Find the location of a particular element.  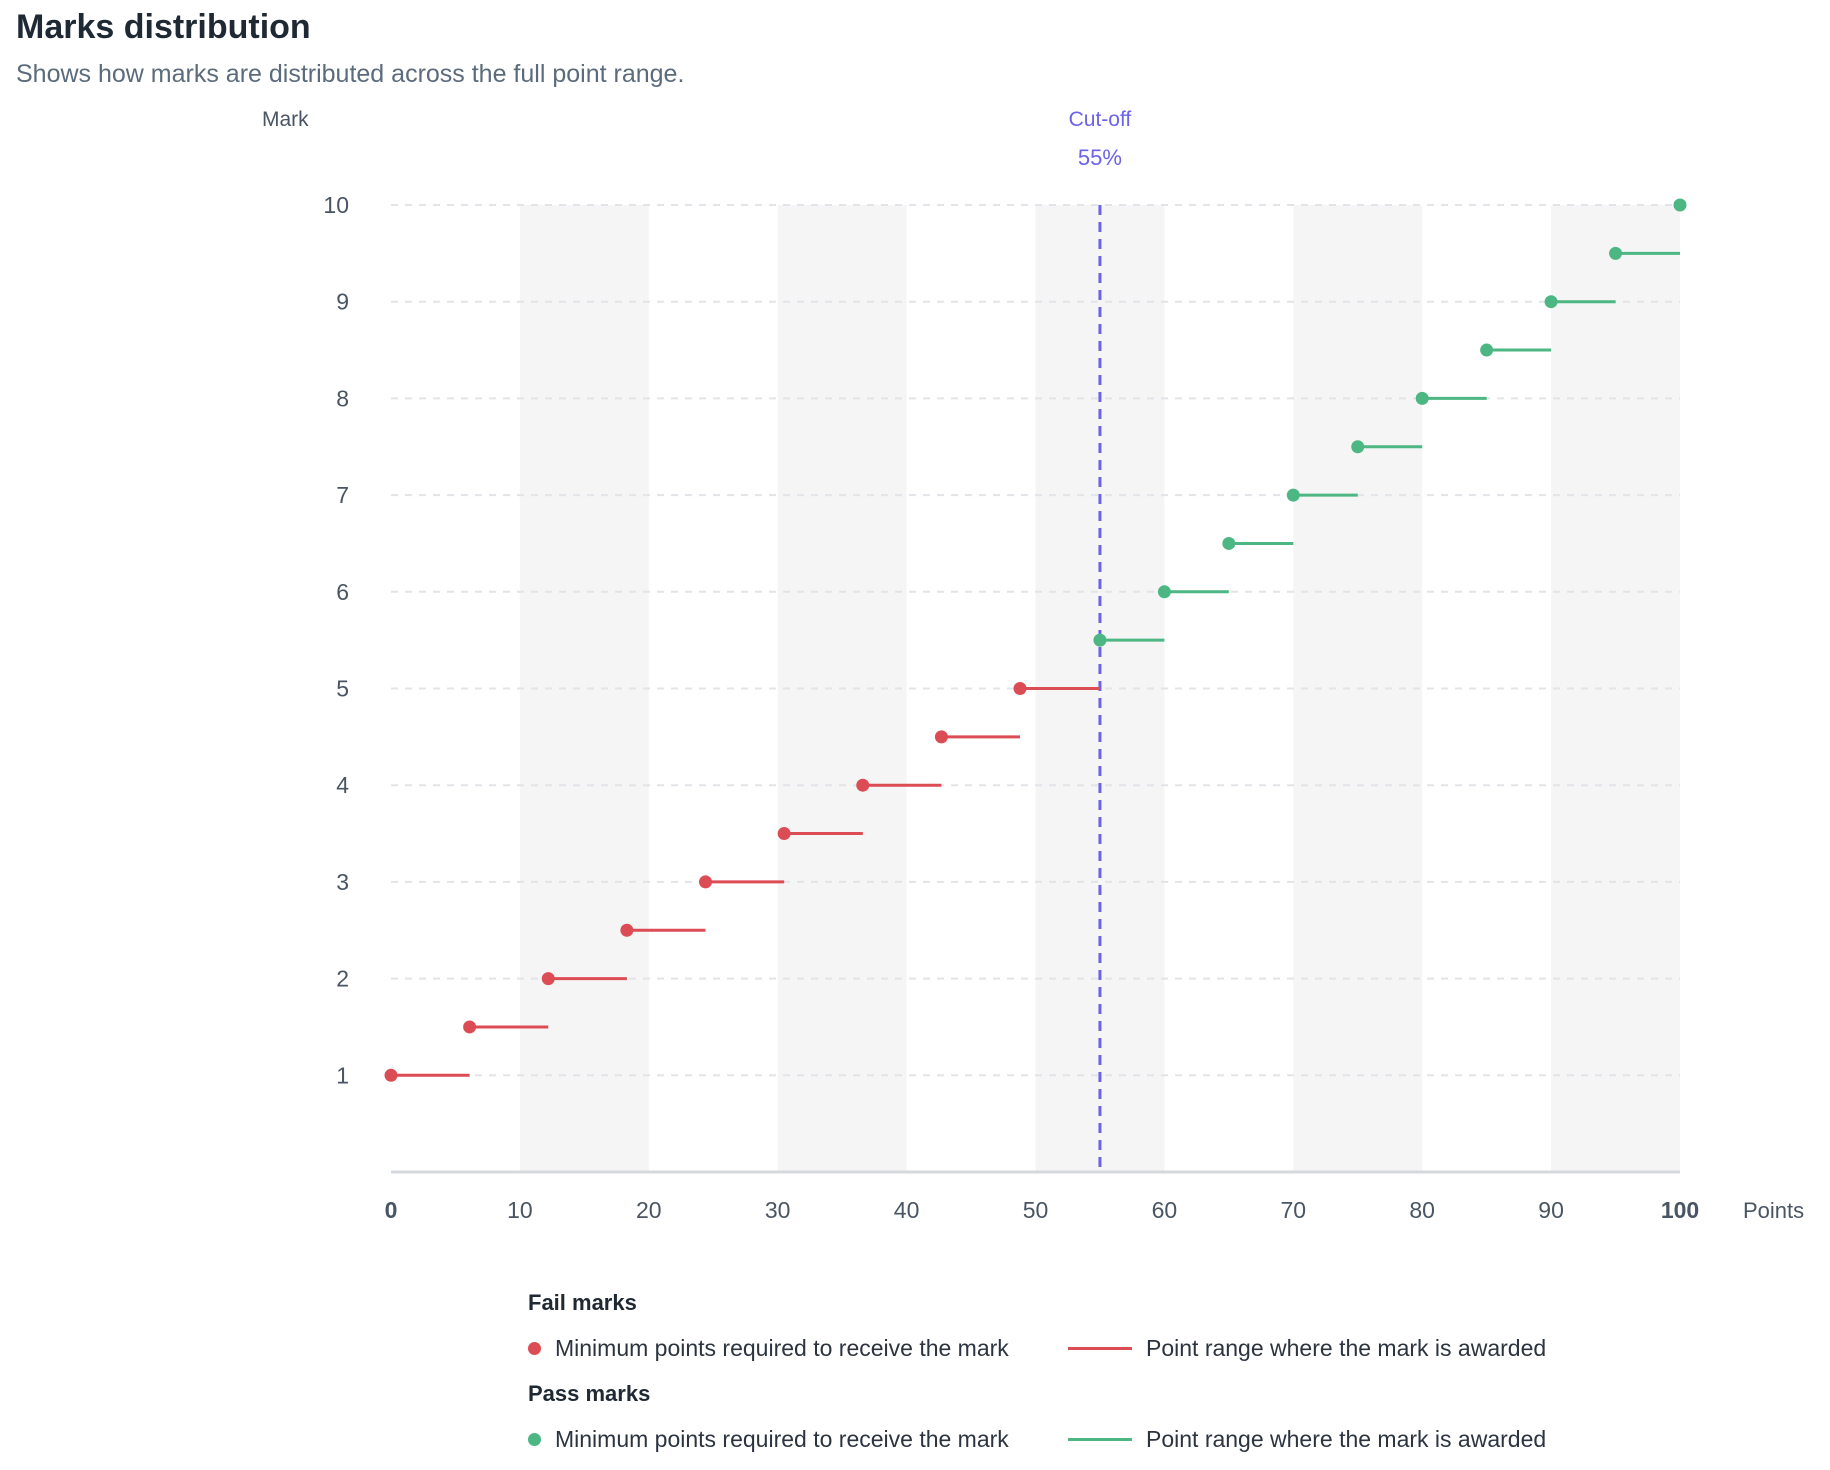

legend-pass-line-item: Point range where the mark is awarded is located at coordinates (1307, 1439).